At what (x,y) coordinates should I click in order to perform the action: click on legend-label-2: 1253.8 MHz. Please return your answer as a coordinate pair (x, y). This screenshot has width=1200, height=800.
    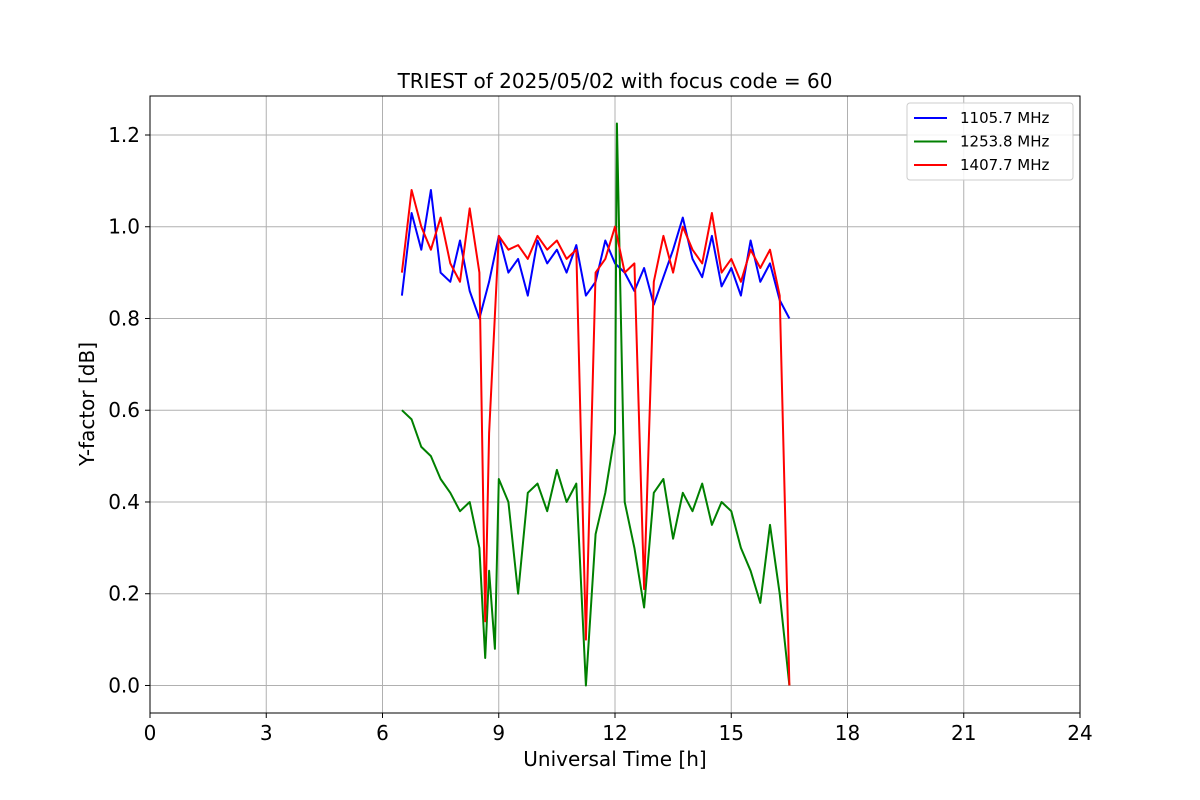
    Looking at the image, I should click on (1004, 142).